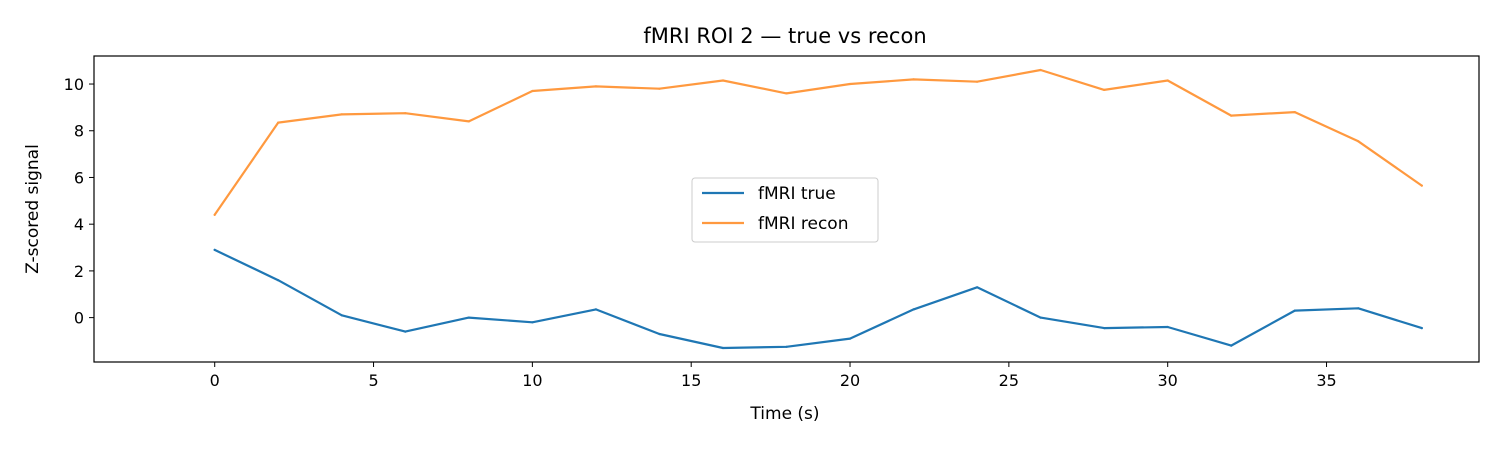 The width and height of the screenshot is (1500, 450). Describe the element at coordinates (79, 131) in the screenshot. I see `y-tick-label: 8` at that location.